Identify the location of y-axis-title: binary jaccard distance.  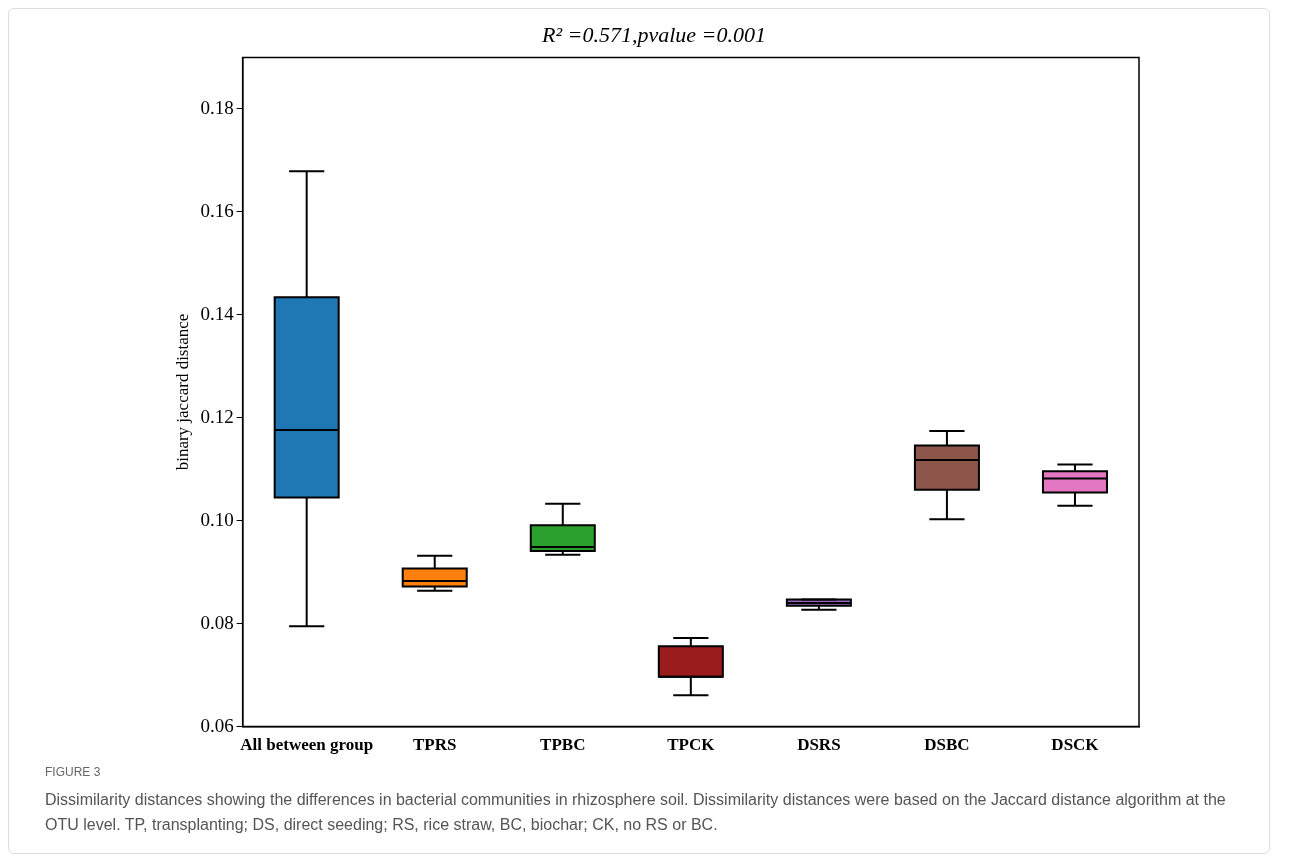
(182, 392).